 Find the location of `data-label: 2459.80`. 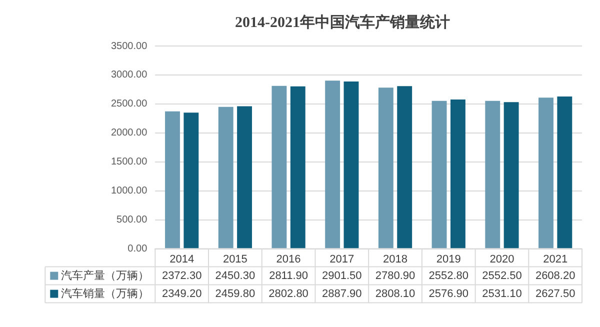

data-label: 2459.80 is located at coordinates (235, 294).